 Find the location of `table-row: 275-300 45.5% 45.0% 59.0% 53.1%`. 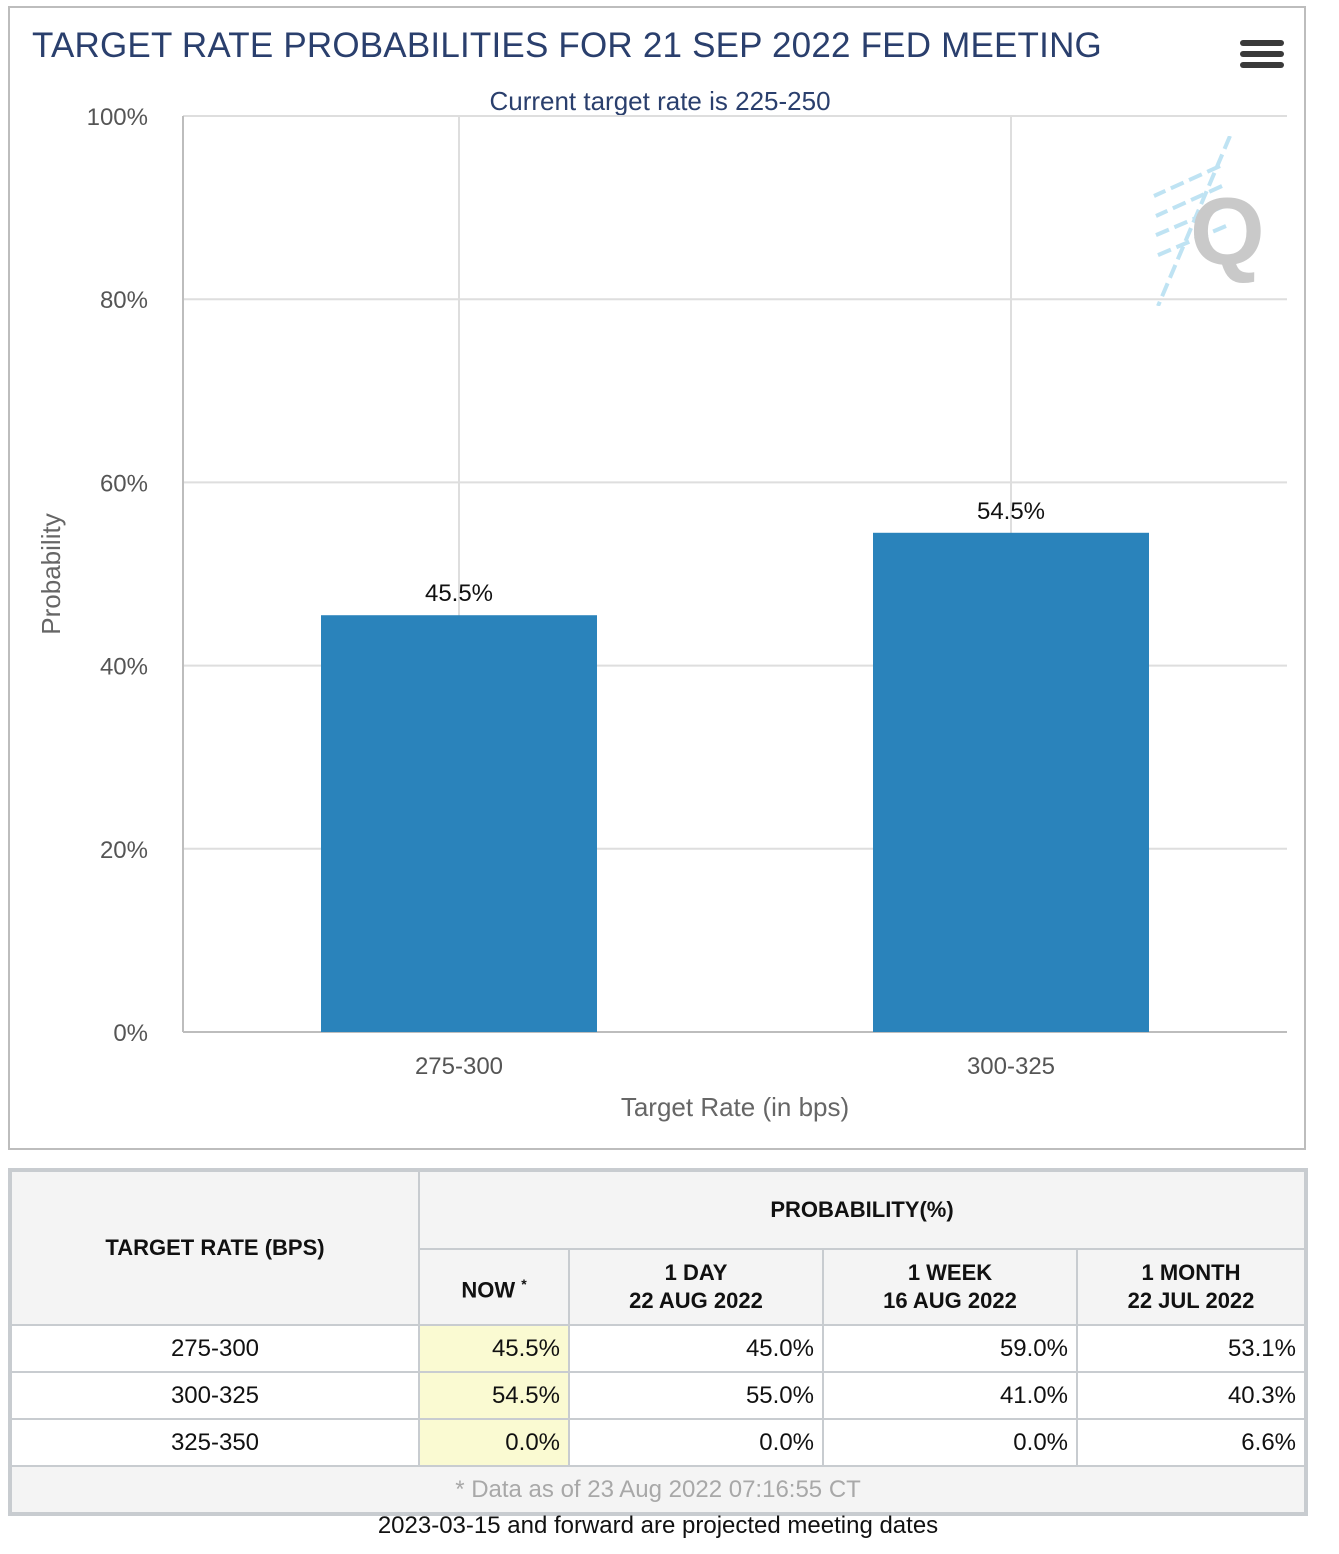

table-row: 275-300 45.5% 45.0% 59.0% 53.1% is located at coordinates (658, 1348).